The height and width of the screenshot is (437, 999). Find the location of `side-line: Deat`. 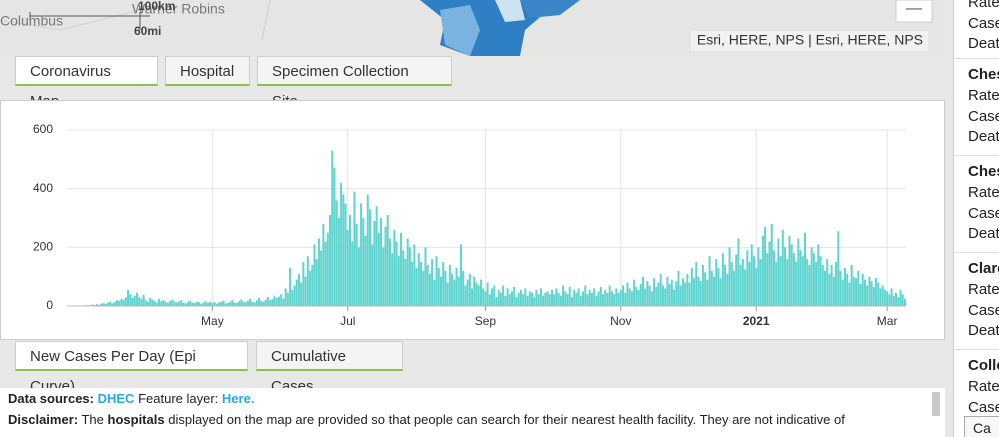

side-line: Deat is located at coordinates (983, 330).